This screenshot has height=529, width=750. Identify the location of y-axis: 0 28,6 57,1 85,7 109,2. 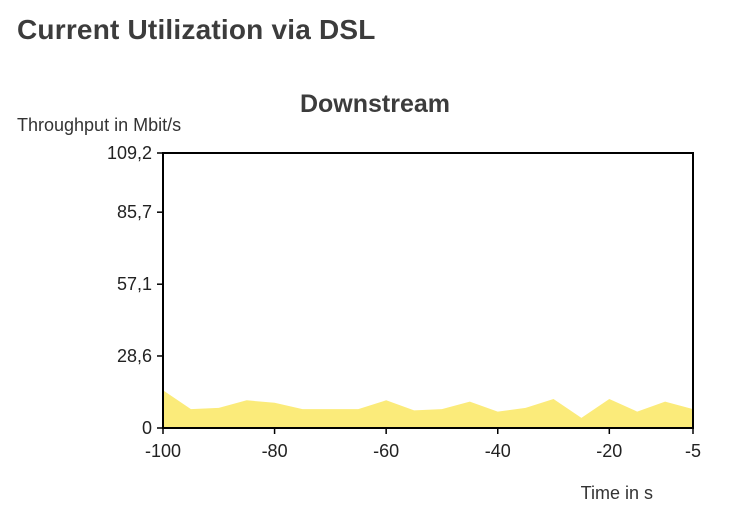
(135, 290).